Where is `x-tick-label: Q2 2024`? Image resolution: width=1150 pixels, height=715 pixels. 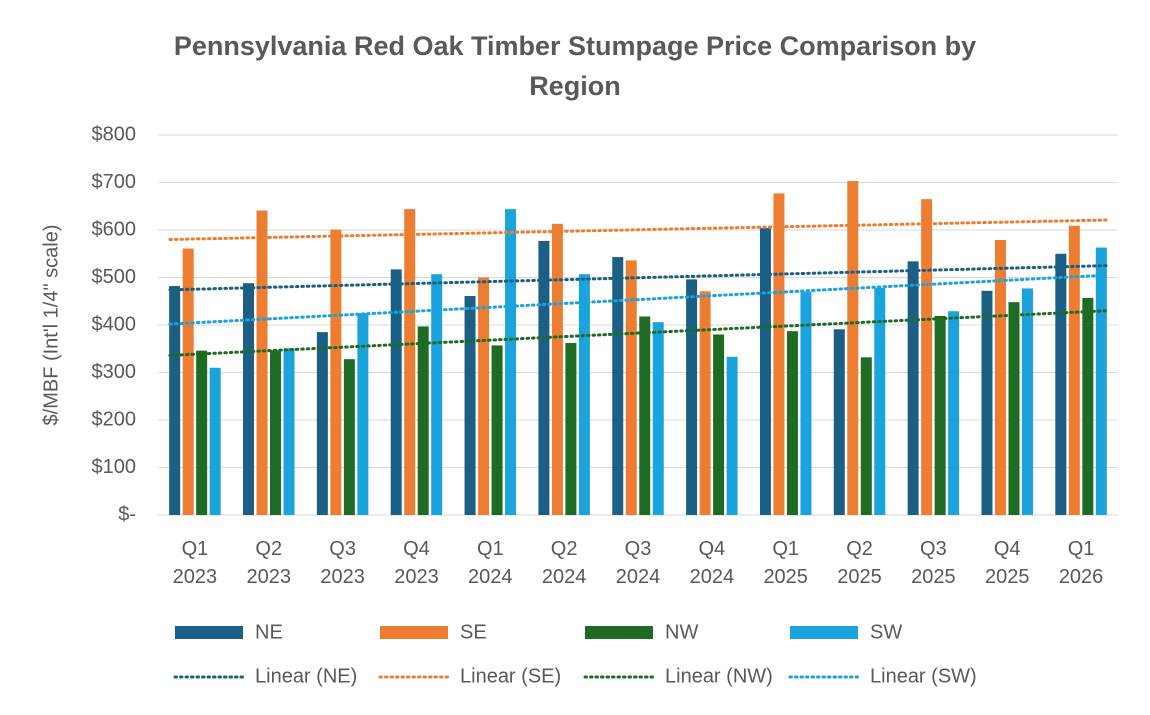
x-tick-label: Q2 2024 is located at coordinates (564, 563).